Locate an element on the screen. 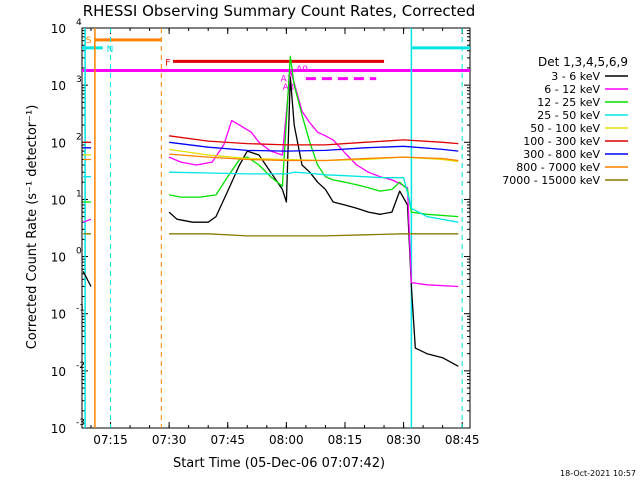  y-tick-exponent: 4 is located at coordinates (79, 23).